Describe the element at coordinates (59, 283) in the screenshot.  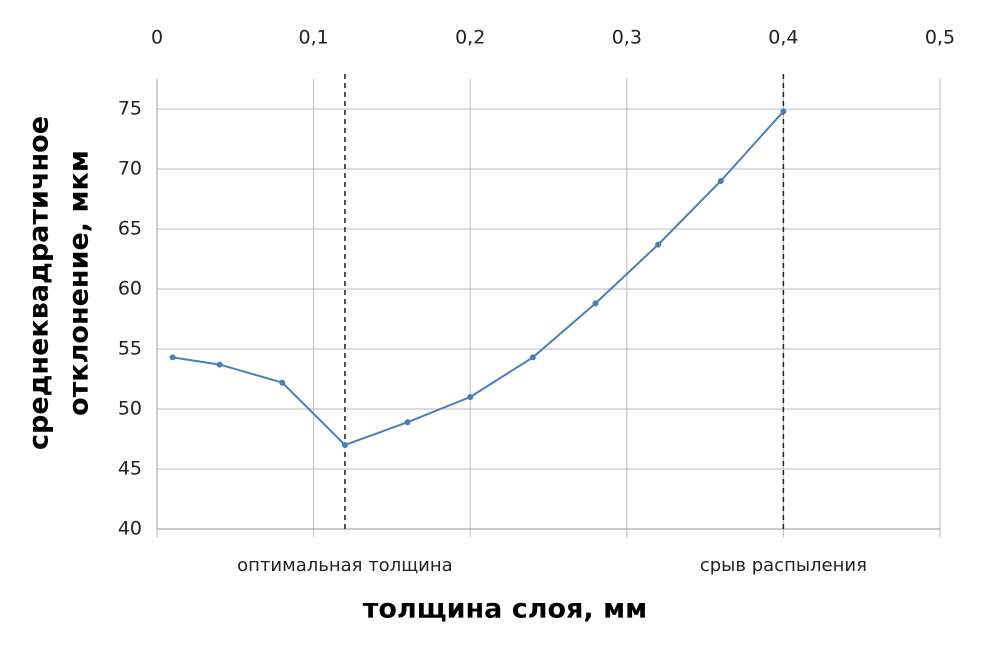
I see `y-axis-title: среднеквадратичное отклонение, мкм` at that location.